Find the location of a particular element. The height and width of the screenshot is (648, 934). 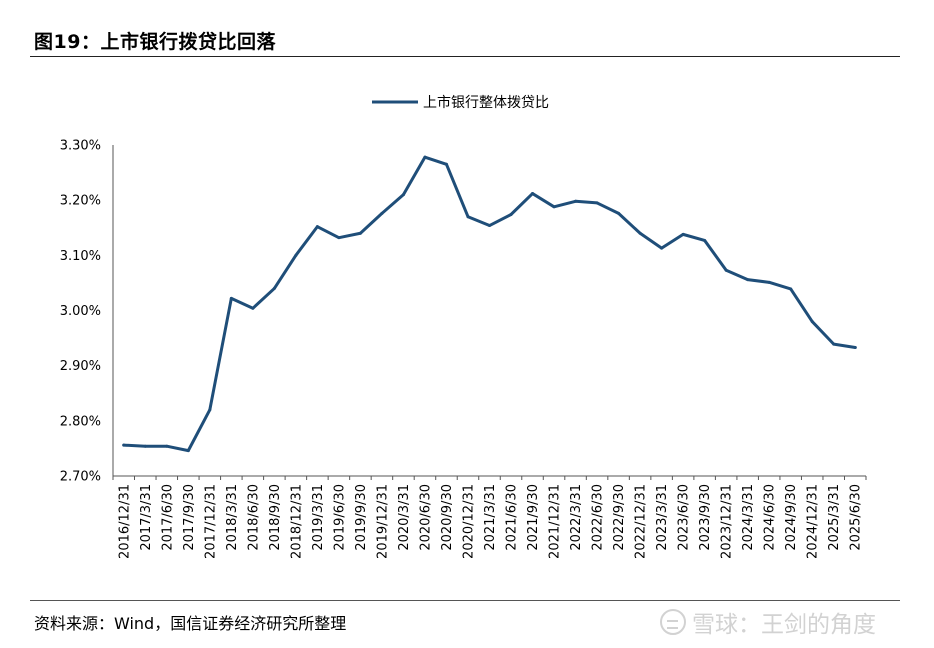

x-tick-label: 2020/12/31 is located at coordinates (468, 521).